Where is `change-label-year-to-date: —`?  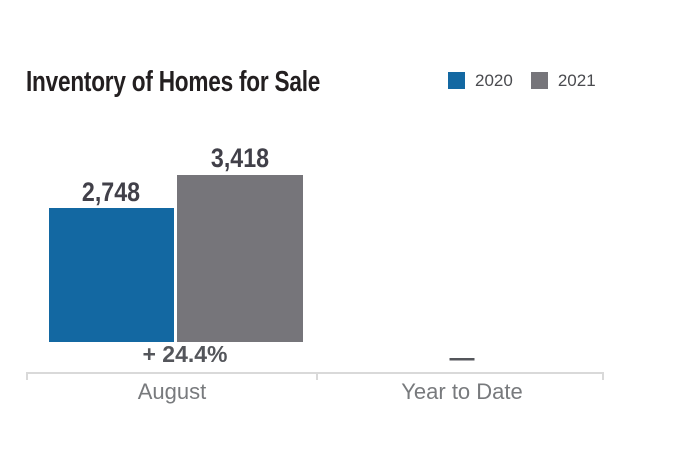
change-label-year-to-date: — is located at coordinates (462, 358).